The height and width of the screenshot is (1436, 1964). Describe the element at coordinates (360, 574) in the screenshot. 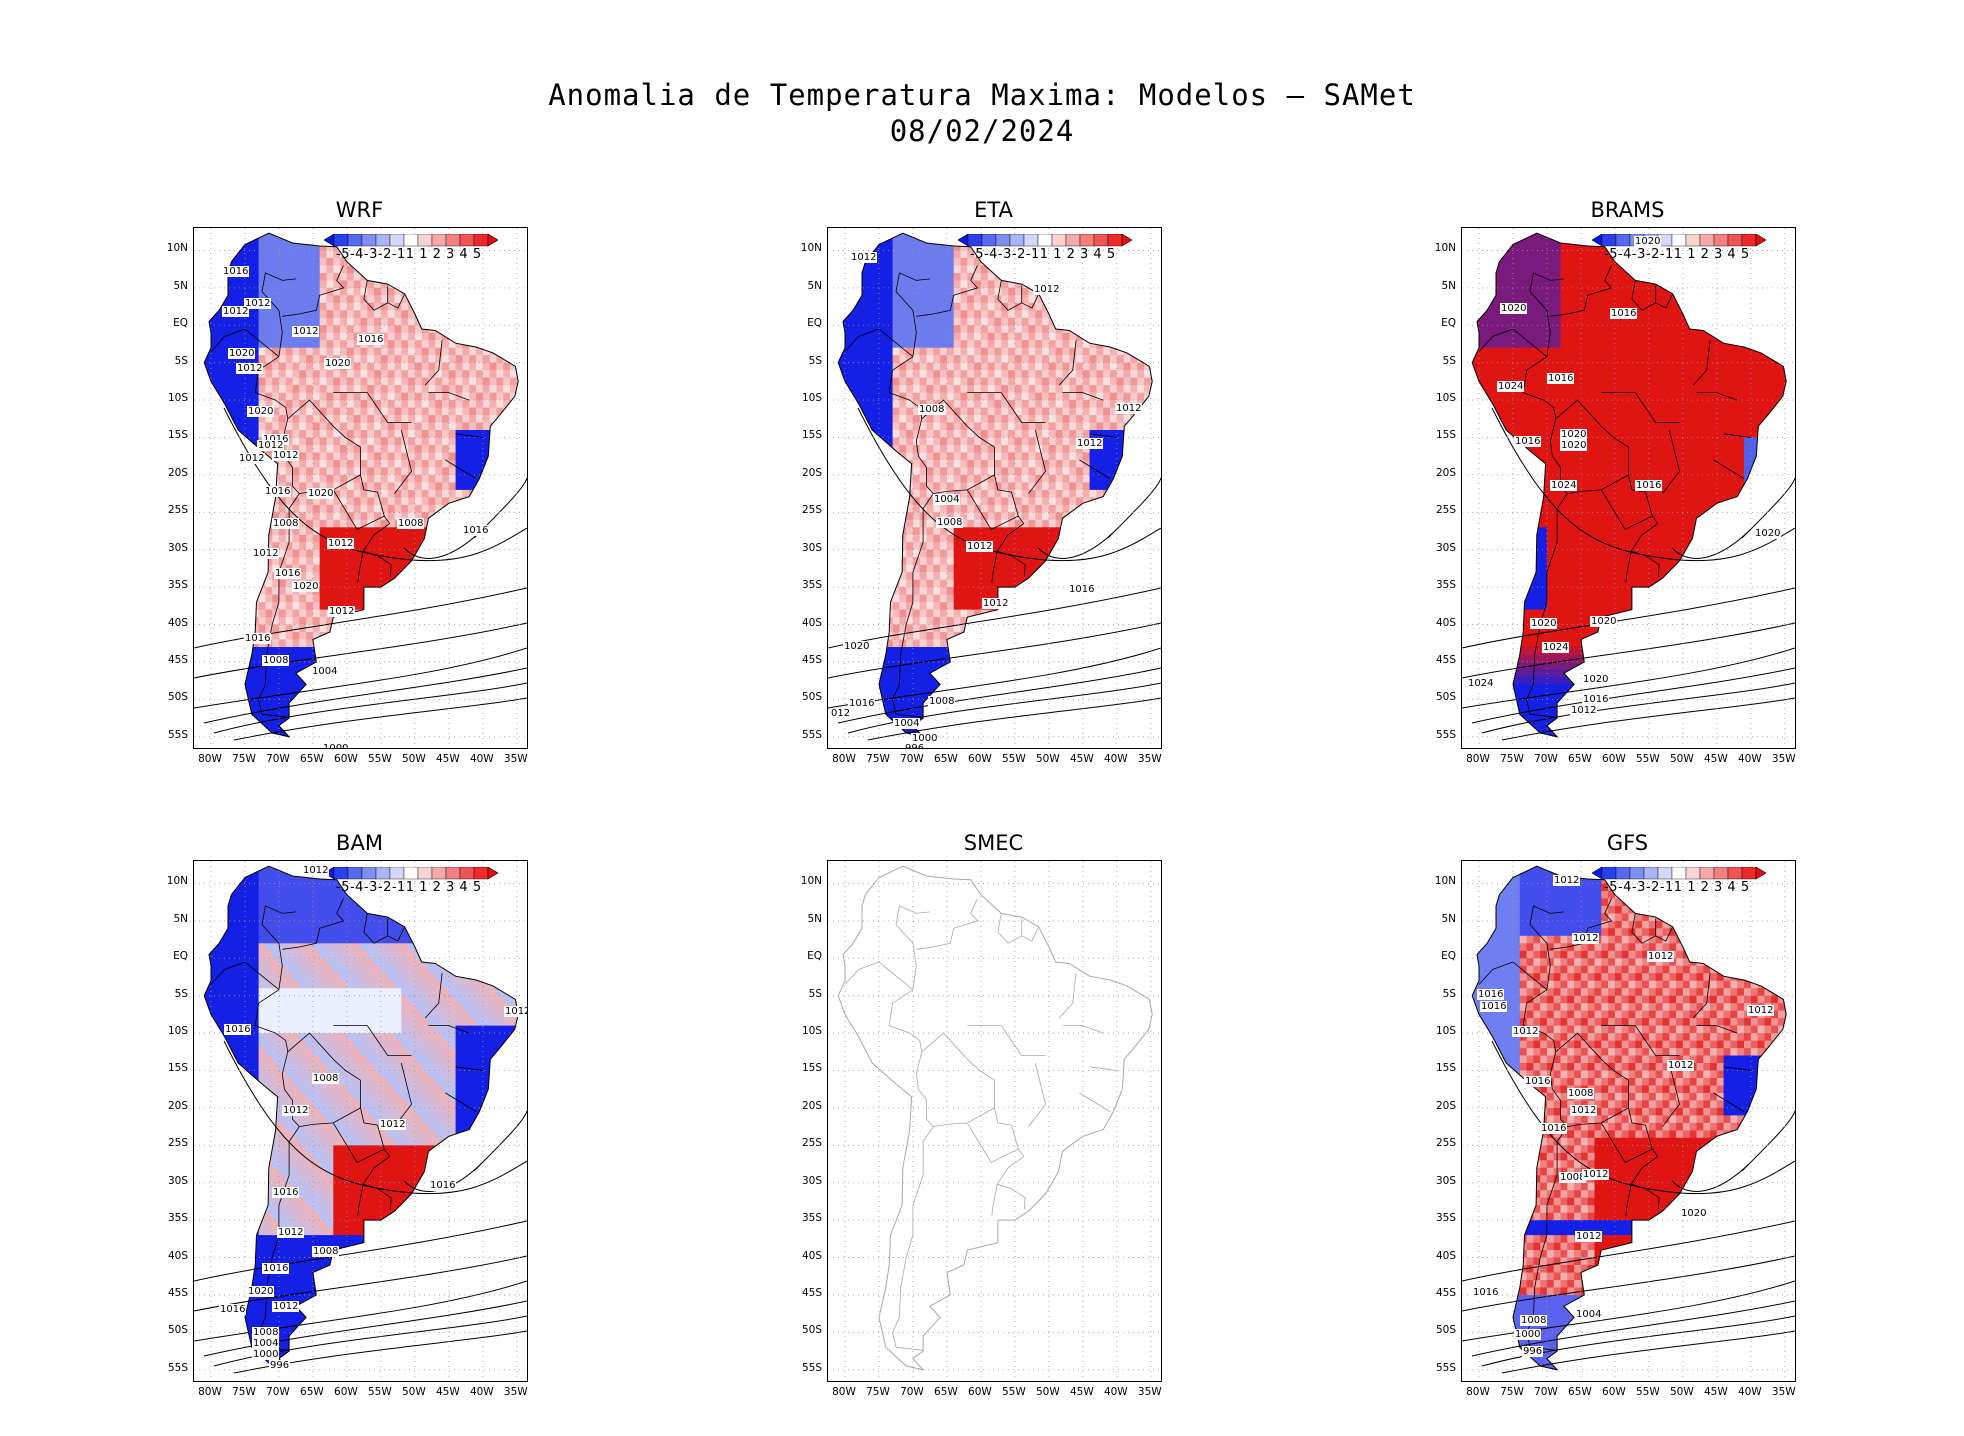

I see `pressure-isolines` at that location.